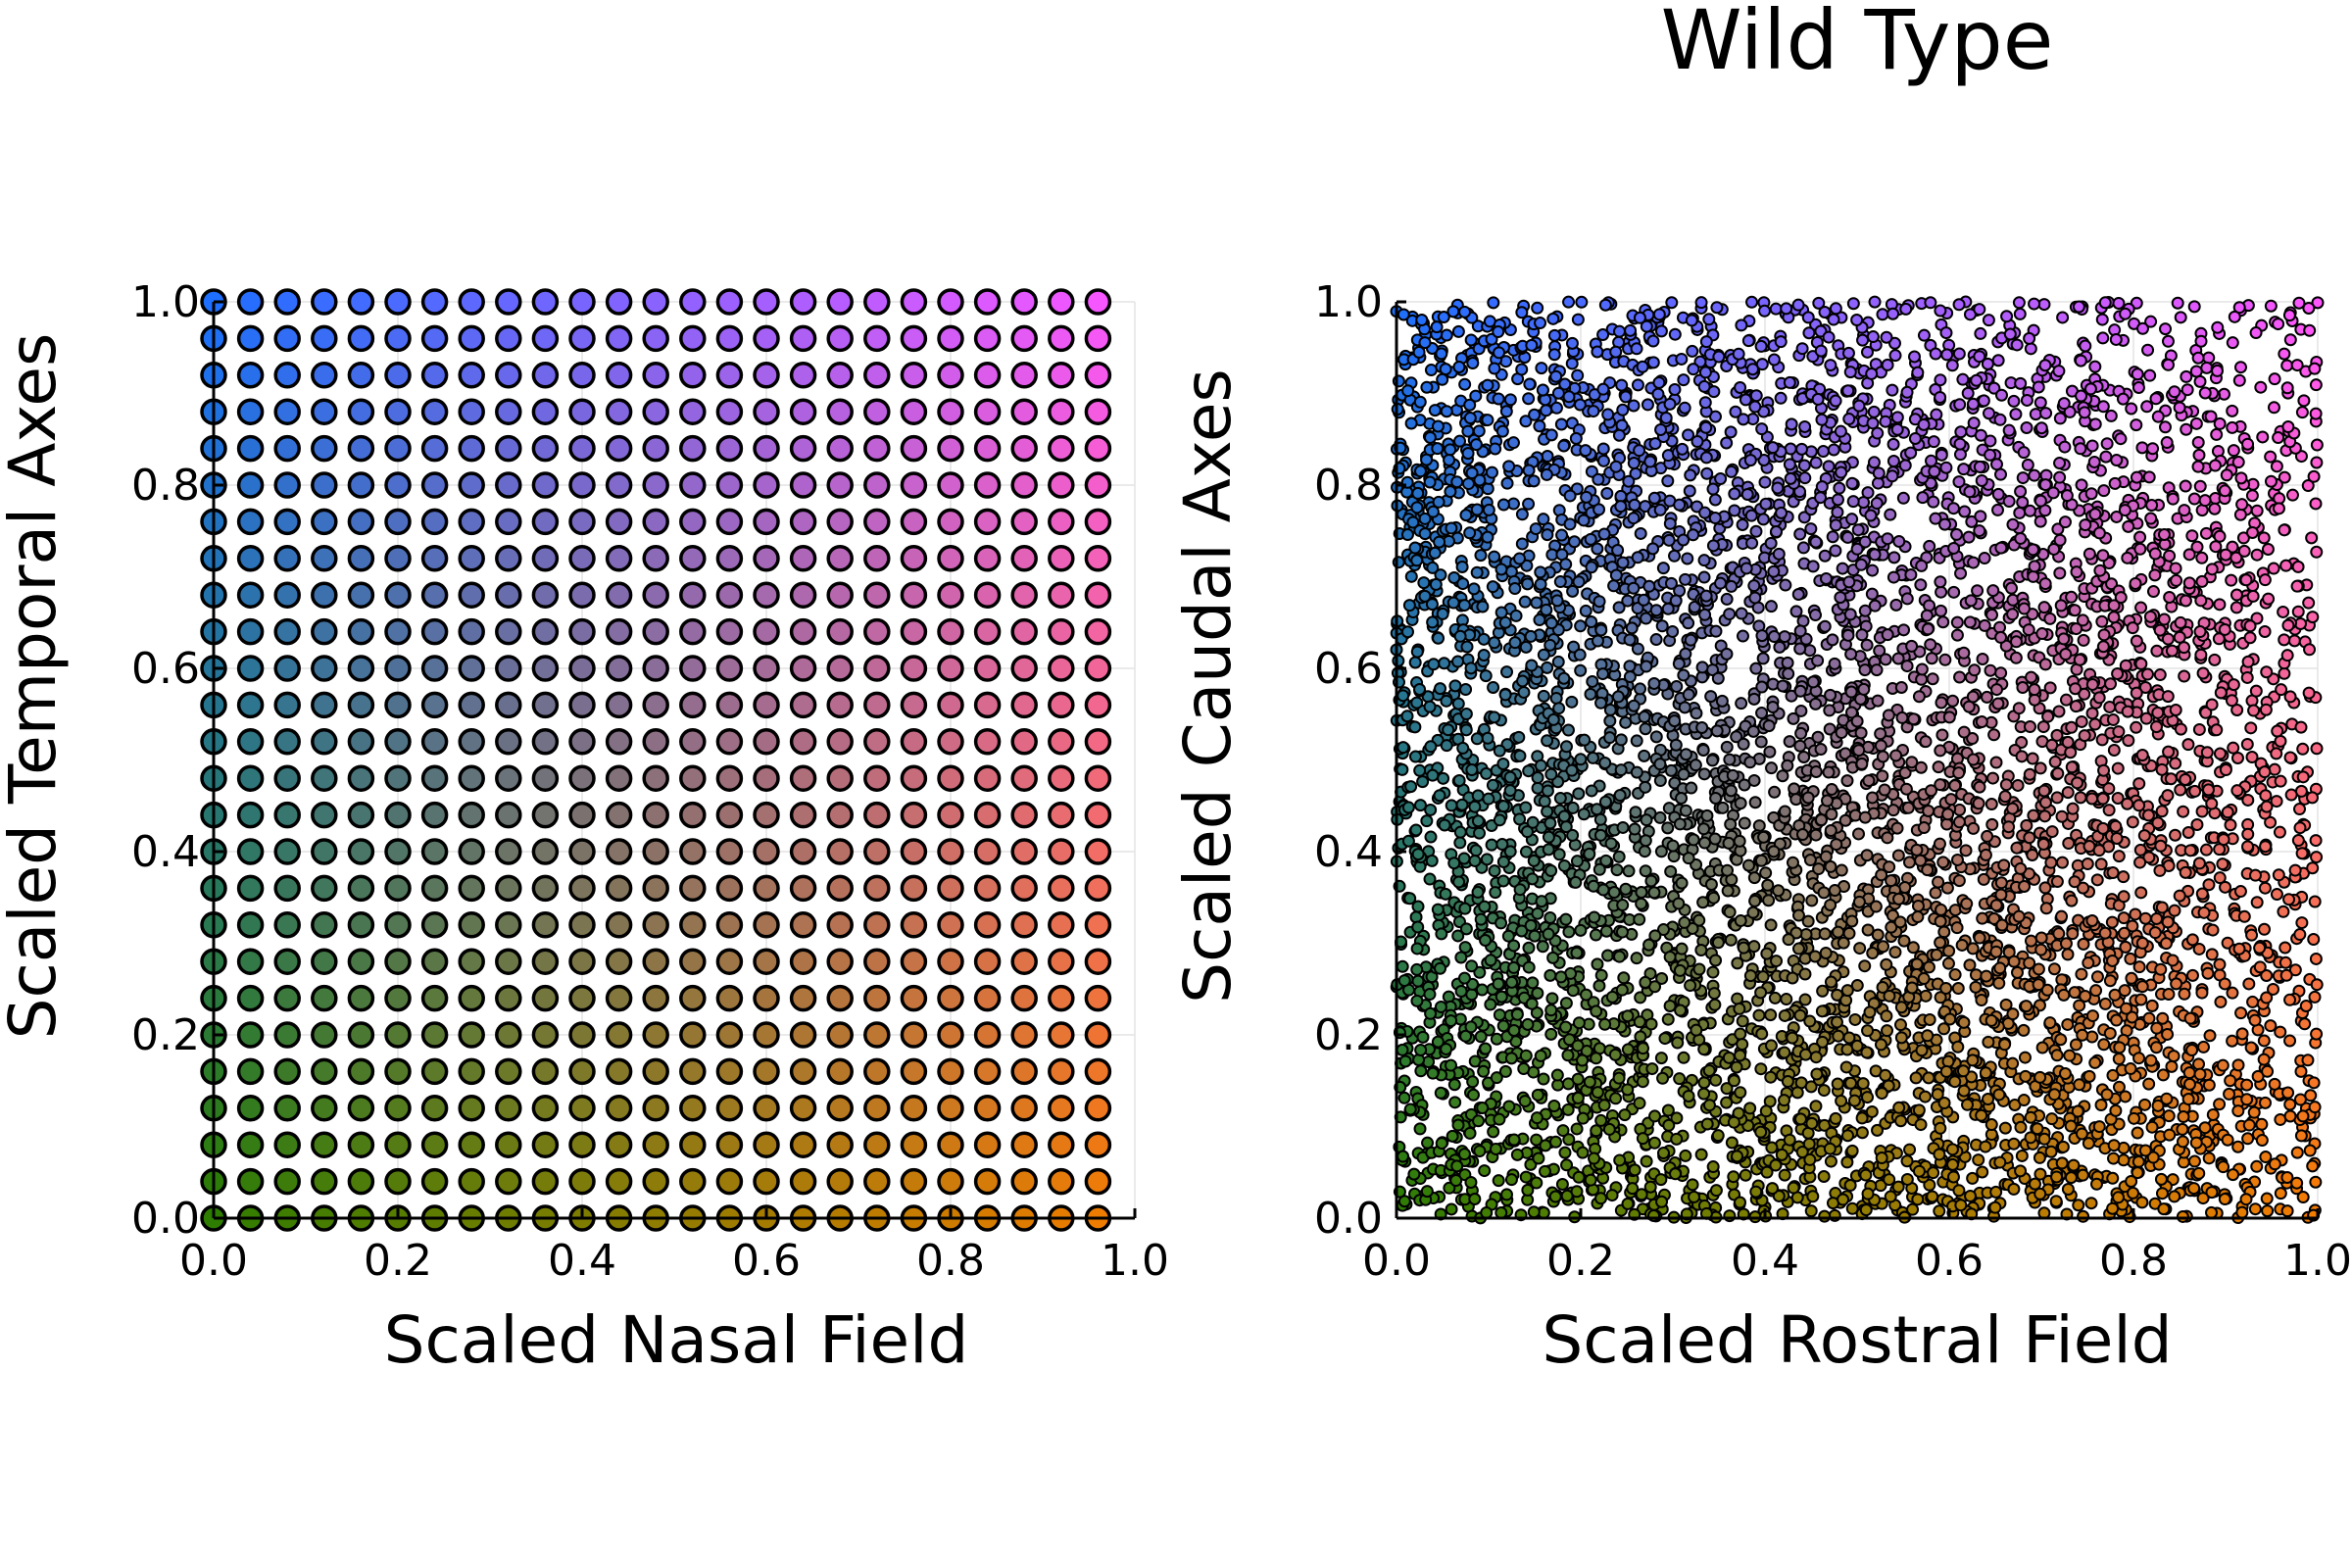  Describe the element at coordinates (165, 1219) in the screenshot. I see `y-tick-label: 0.0` at that location.